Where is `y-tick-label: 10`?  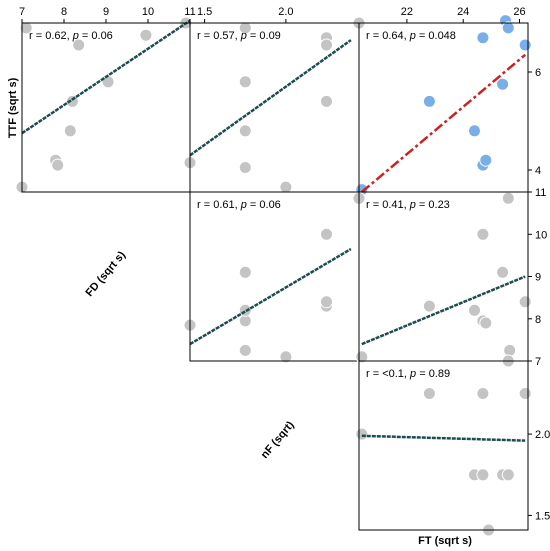 y-tick-label: 10 is located at coordinates (541, 235).